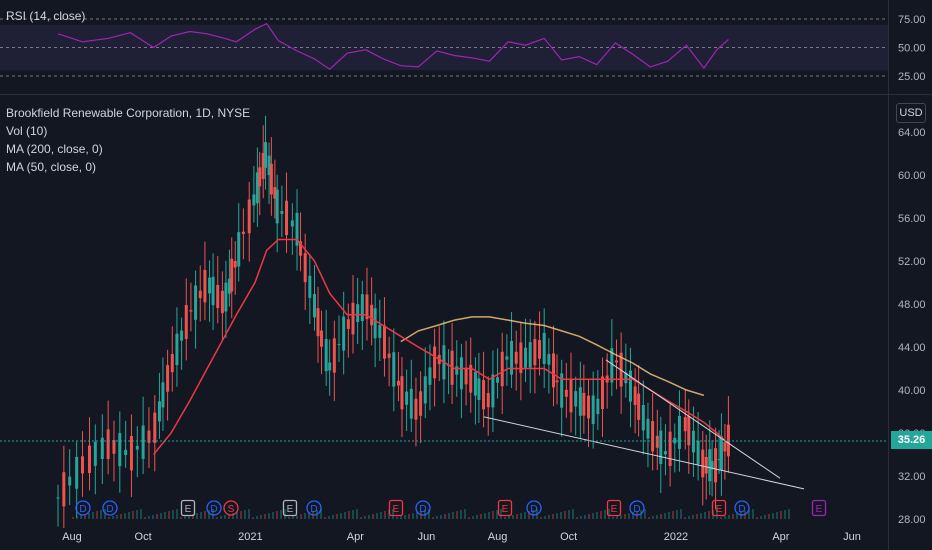 This screenshot has width=932, height=550. Describe the element at coordinates (911, 113) in the screenshot. I see `currency-button: USD` at that location.